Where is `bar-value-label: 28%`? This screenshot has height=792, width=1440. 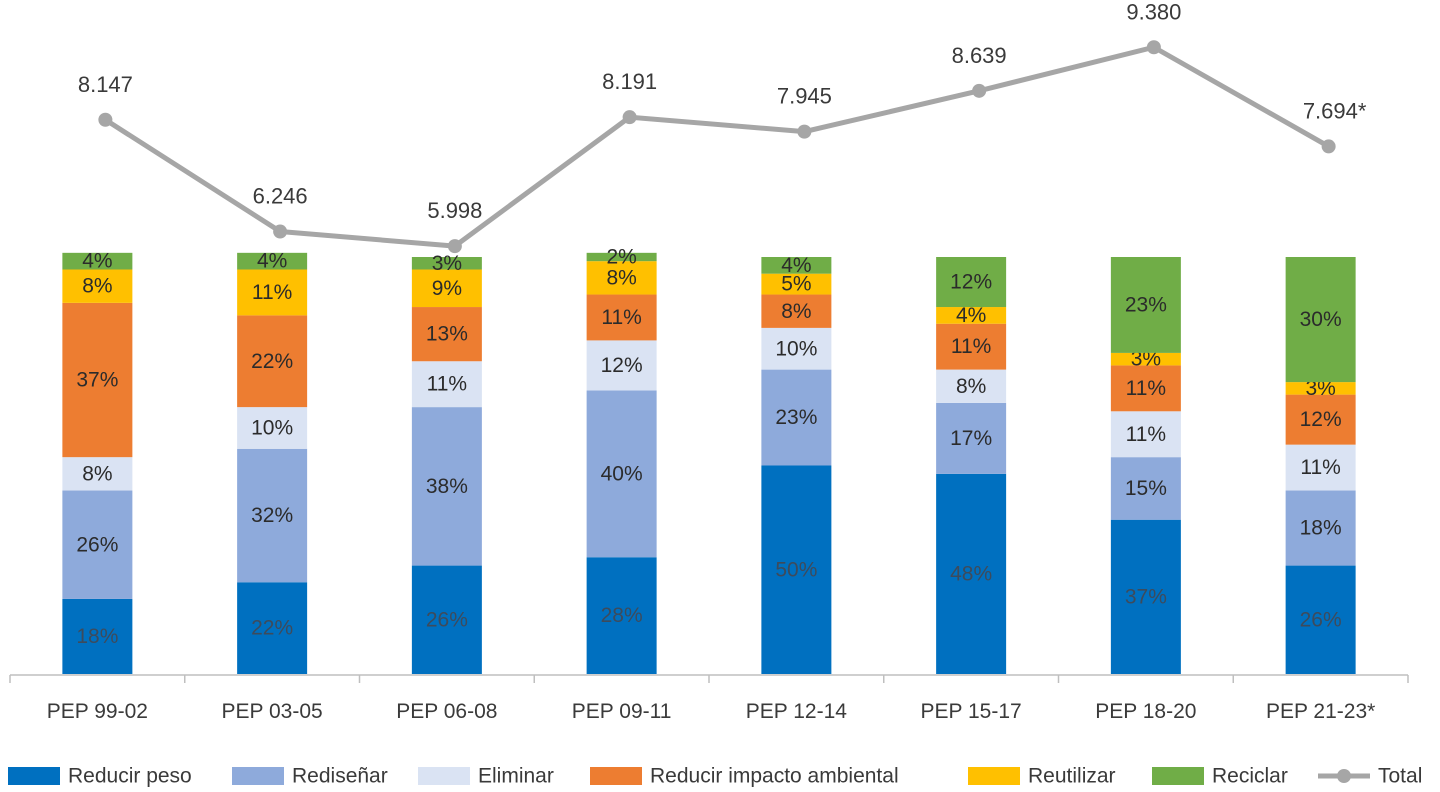
bar-value-label: 28% is located at coordinates (622, 615).